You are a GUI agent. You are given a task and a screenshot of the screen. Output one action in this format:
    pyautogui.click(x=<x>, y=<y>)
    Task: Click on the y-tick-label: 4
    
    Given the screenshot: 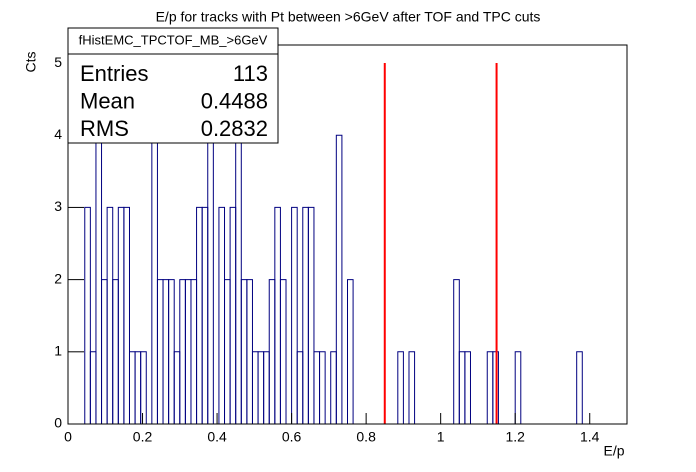 What is the action you would take?
    pyautogui.click(x=58, y=134)
    